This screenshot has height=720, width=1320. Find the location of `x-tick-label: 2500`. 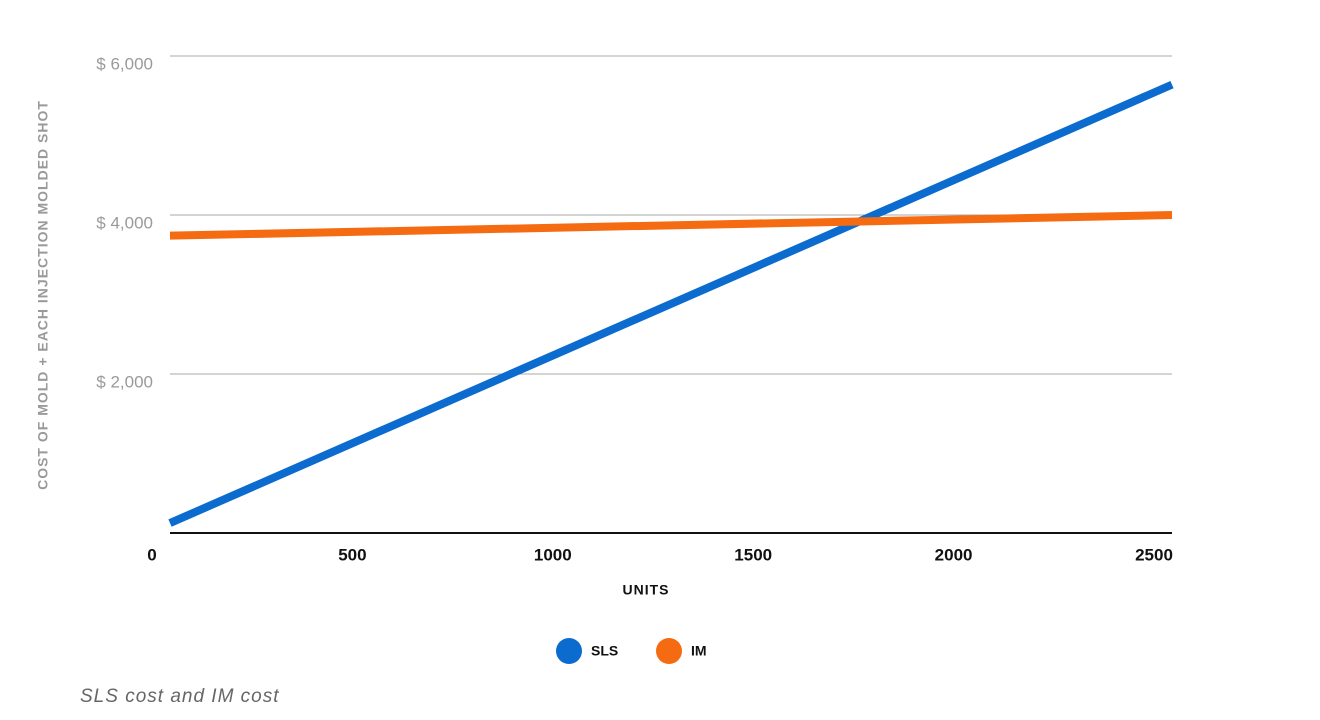

x-tick-label: 2500 is located at coordinates (1154, 554).